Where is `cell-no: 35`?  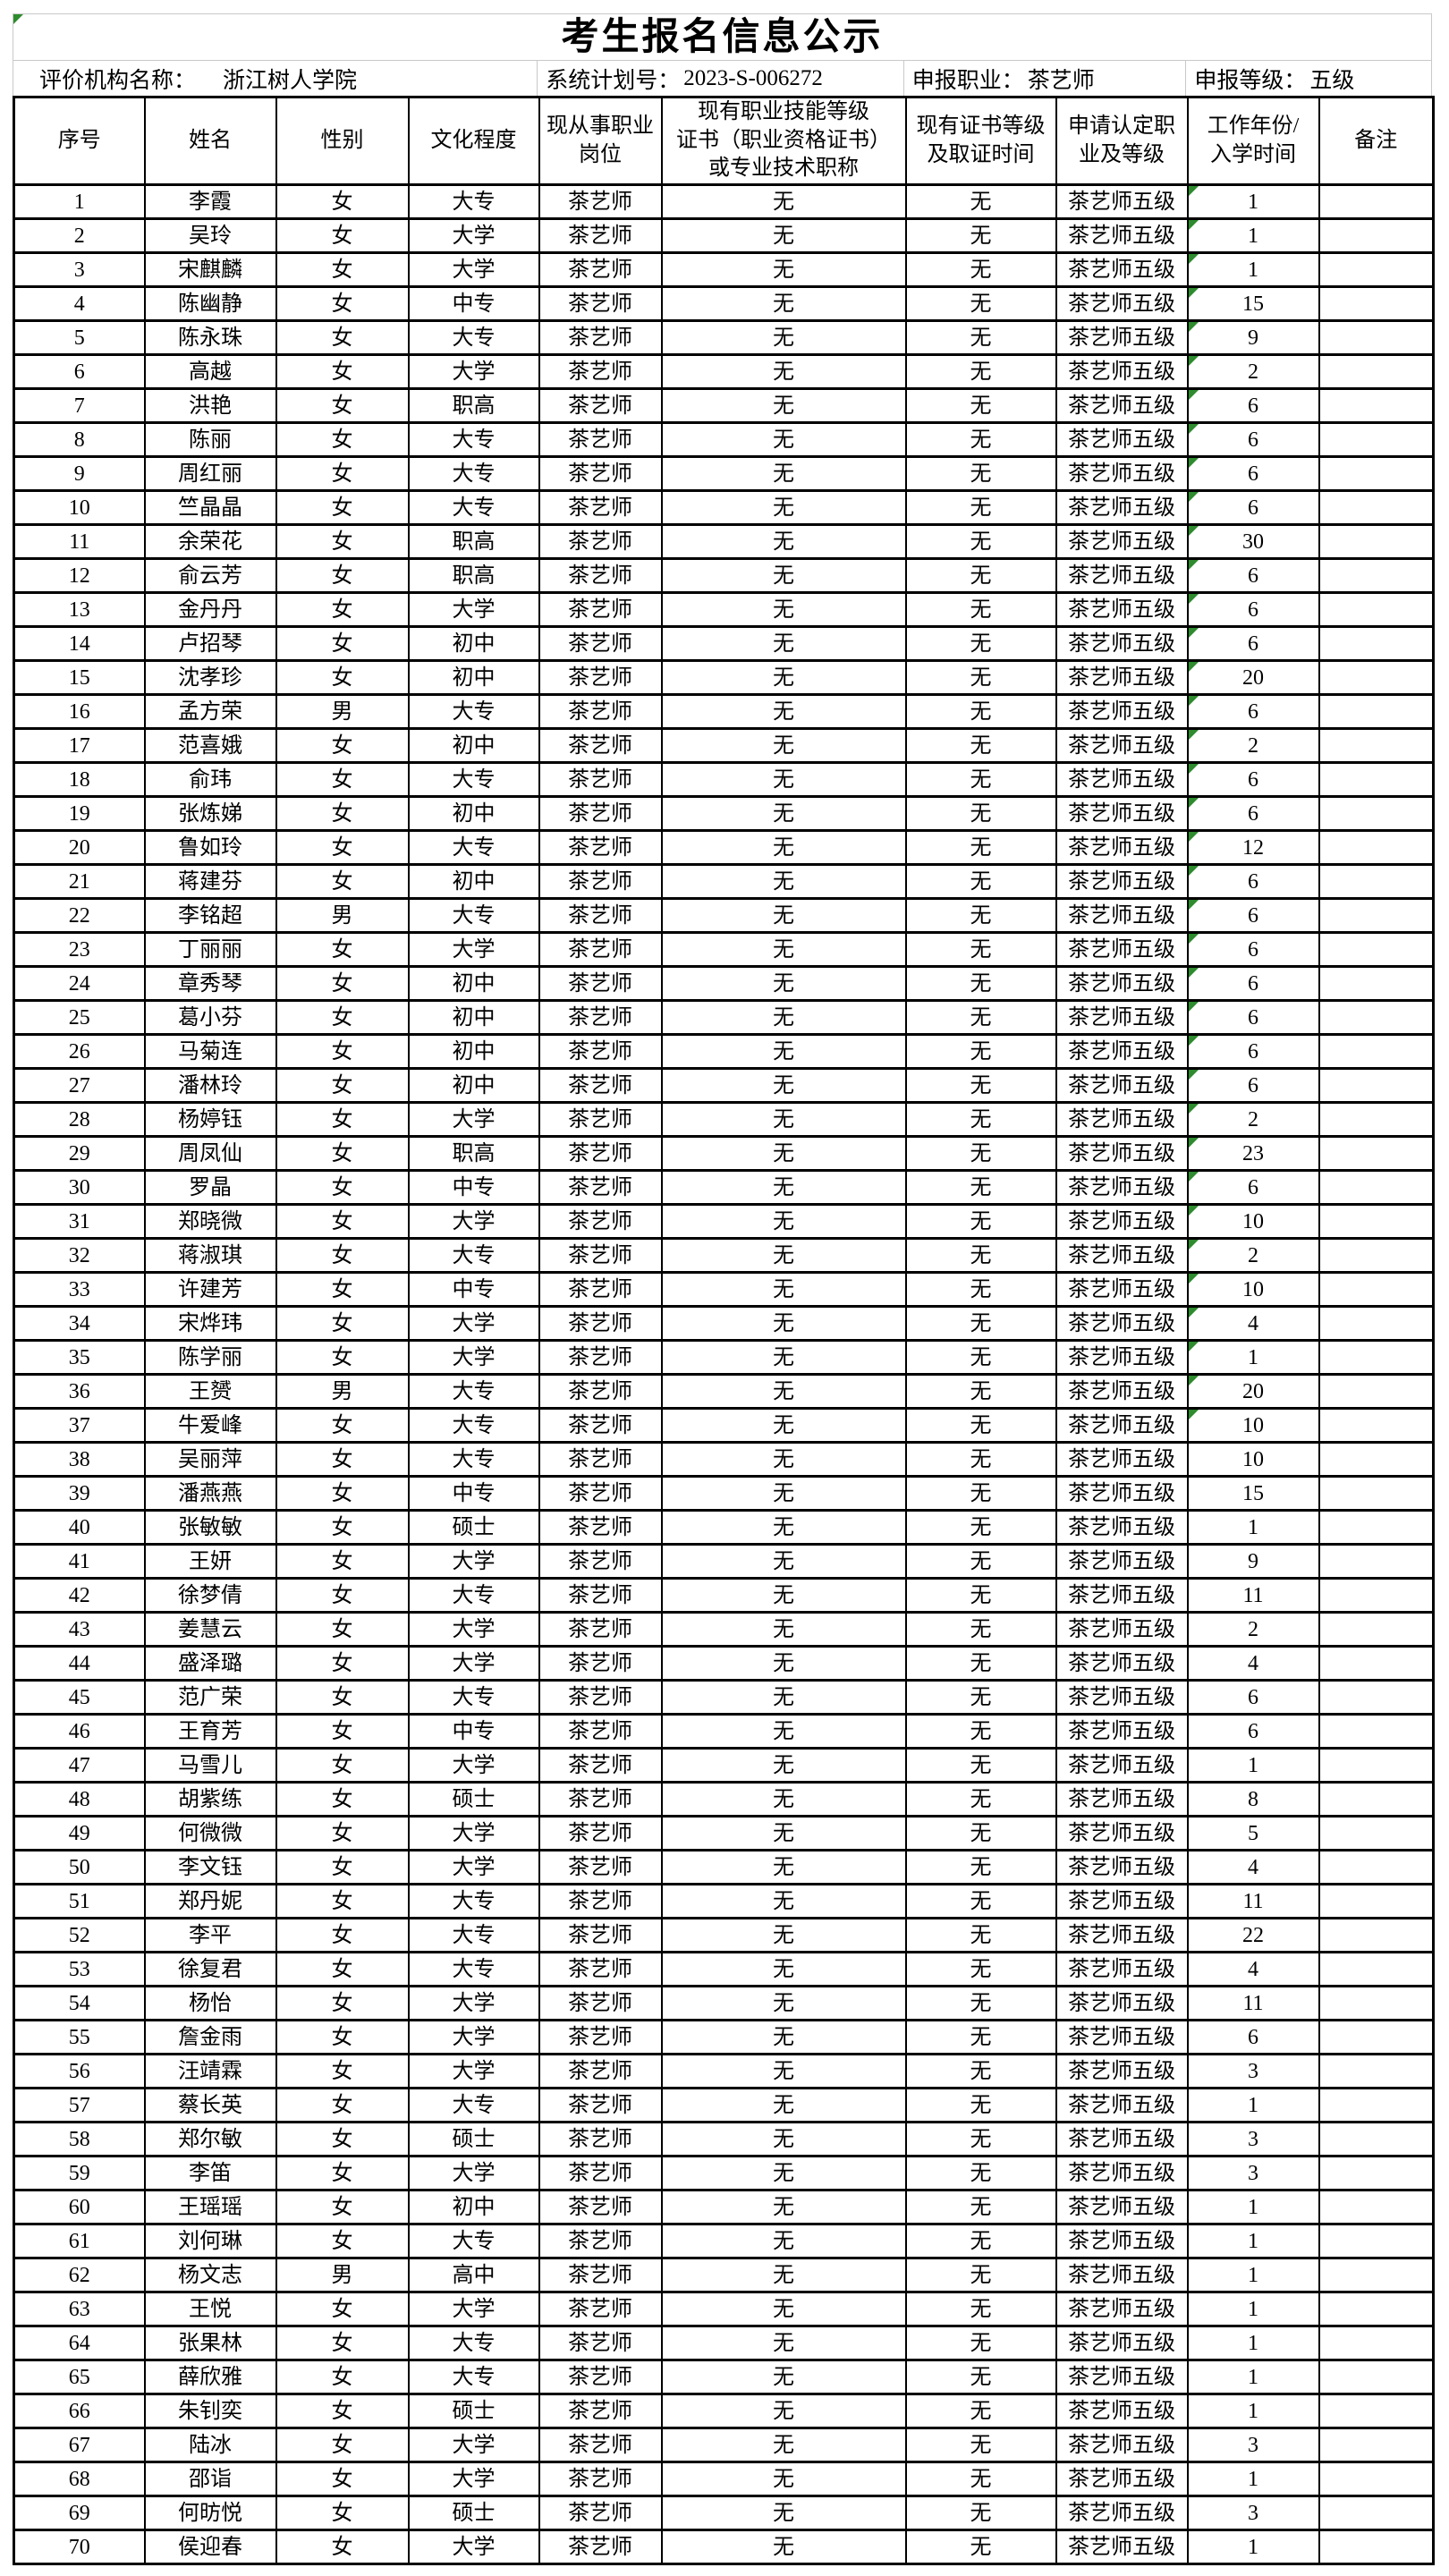
cell-no: 35 is located at coordinates (79, 1358).